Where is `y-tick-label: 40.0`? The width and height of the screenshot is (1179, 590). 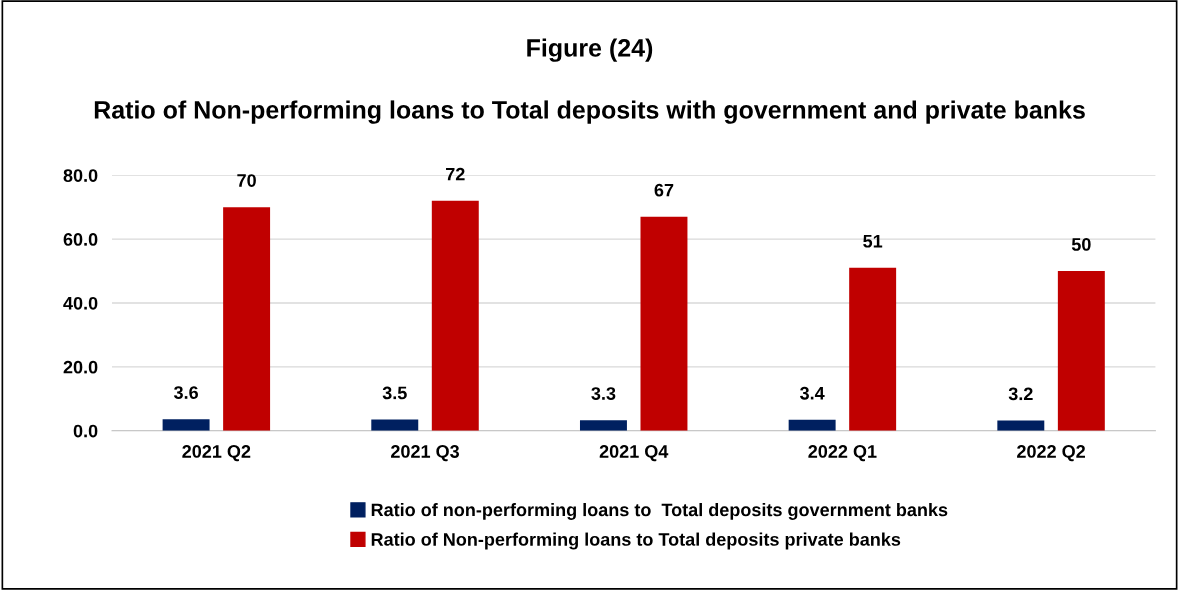 y-tick-label: 40.0 is located at coordinates (80, 303).